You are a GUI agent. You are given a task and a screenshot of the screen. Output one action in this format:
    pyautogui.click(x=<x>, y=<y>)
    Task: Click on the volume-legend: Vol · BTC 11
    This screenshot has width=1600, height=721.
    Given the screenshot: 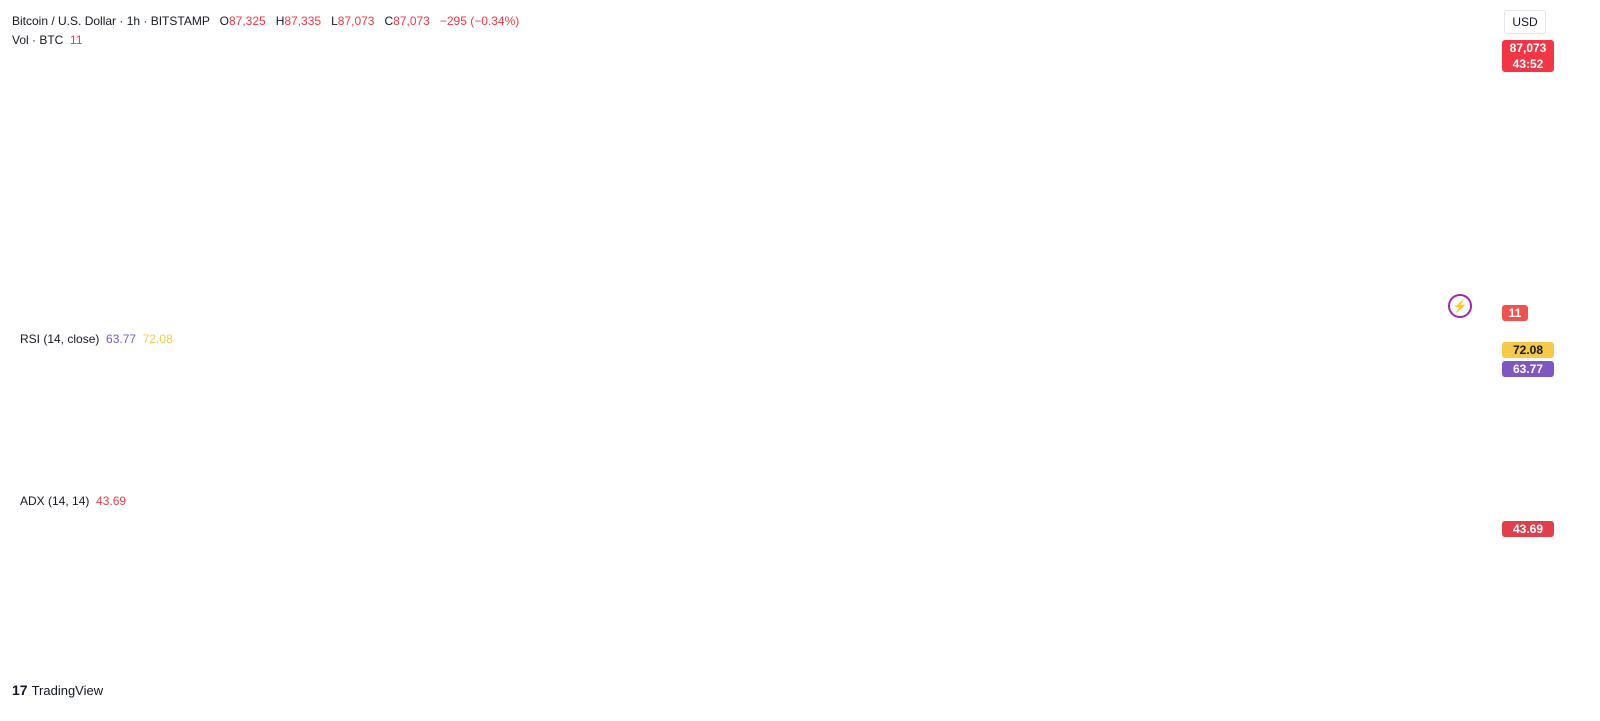 What is the action you would take?
    pyautogui.click(x=47, y=40)
    